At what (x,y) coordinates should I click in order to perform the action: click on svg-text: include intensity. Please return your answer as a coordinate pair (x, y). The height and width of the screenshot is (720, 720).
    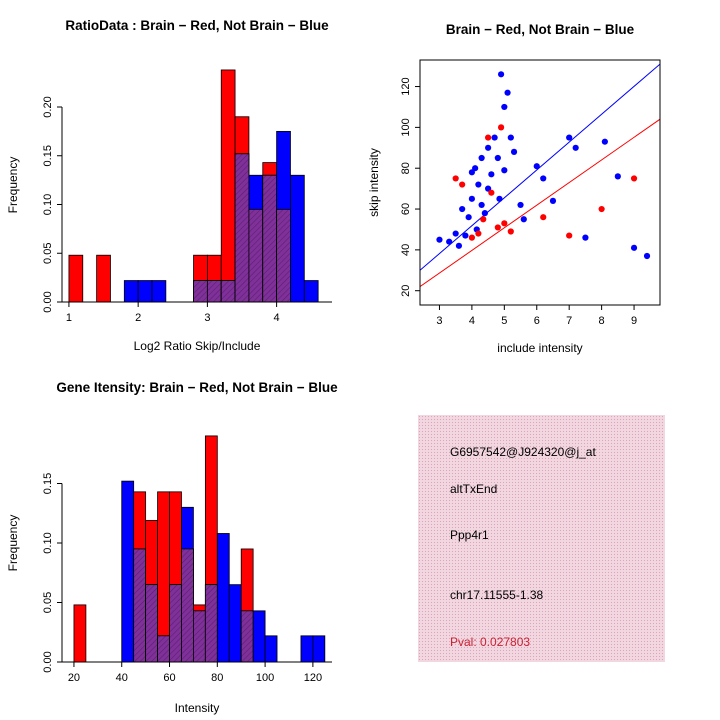
    Looking at the image, I should click on (539, 348).